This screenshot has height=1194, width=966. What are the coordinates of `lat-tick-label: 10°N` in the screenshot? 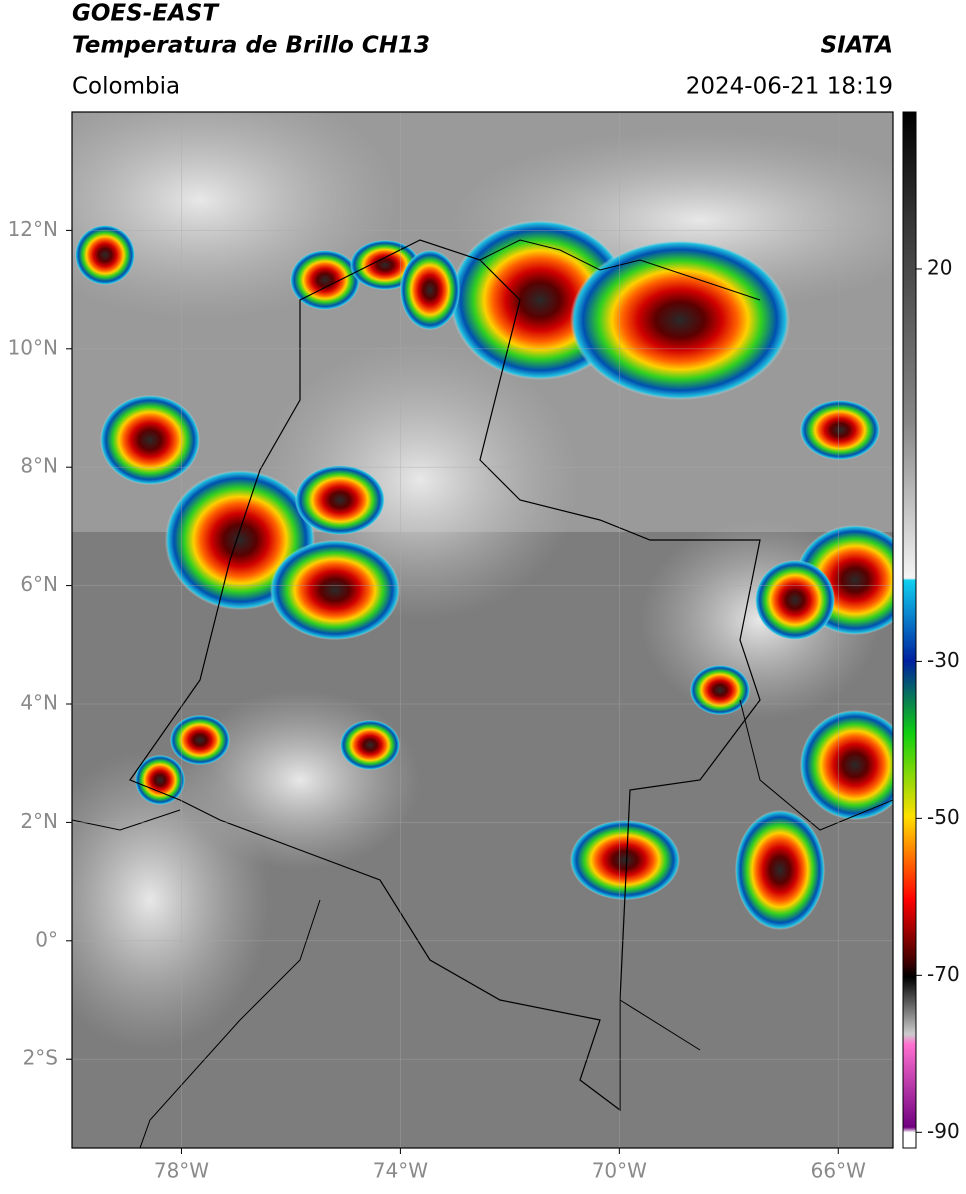 It's located at (33, 347).